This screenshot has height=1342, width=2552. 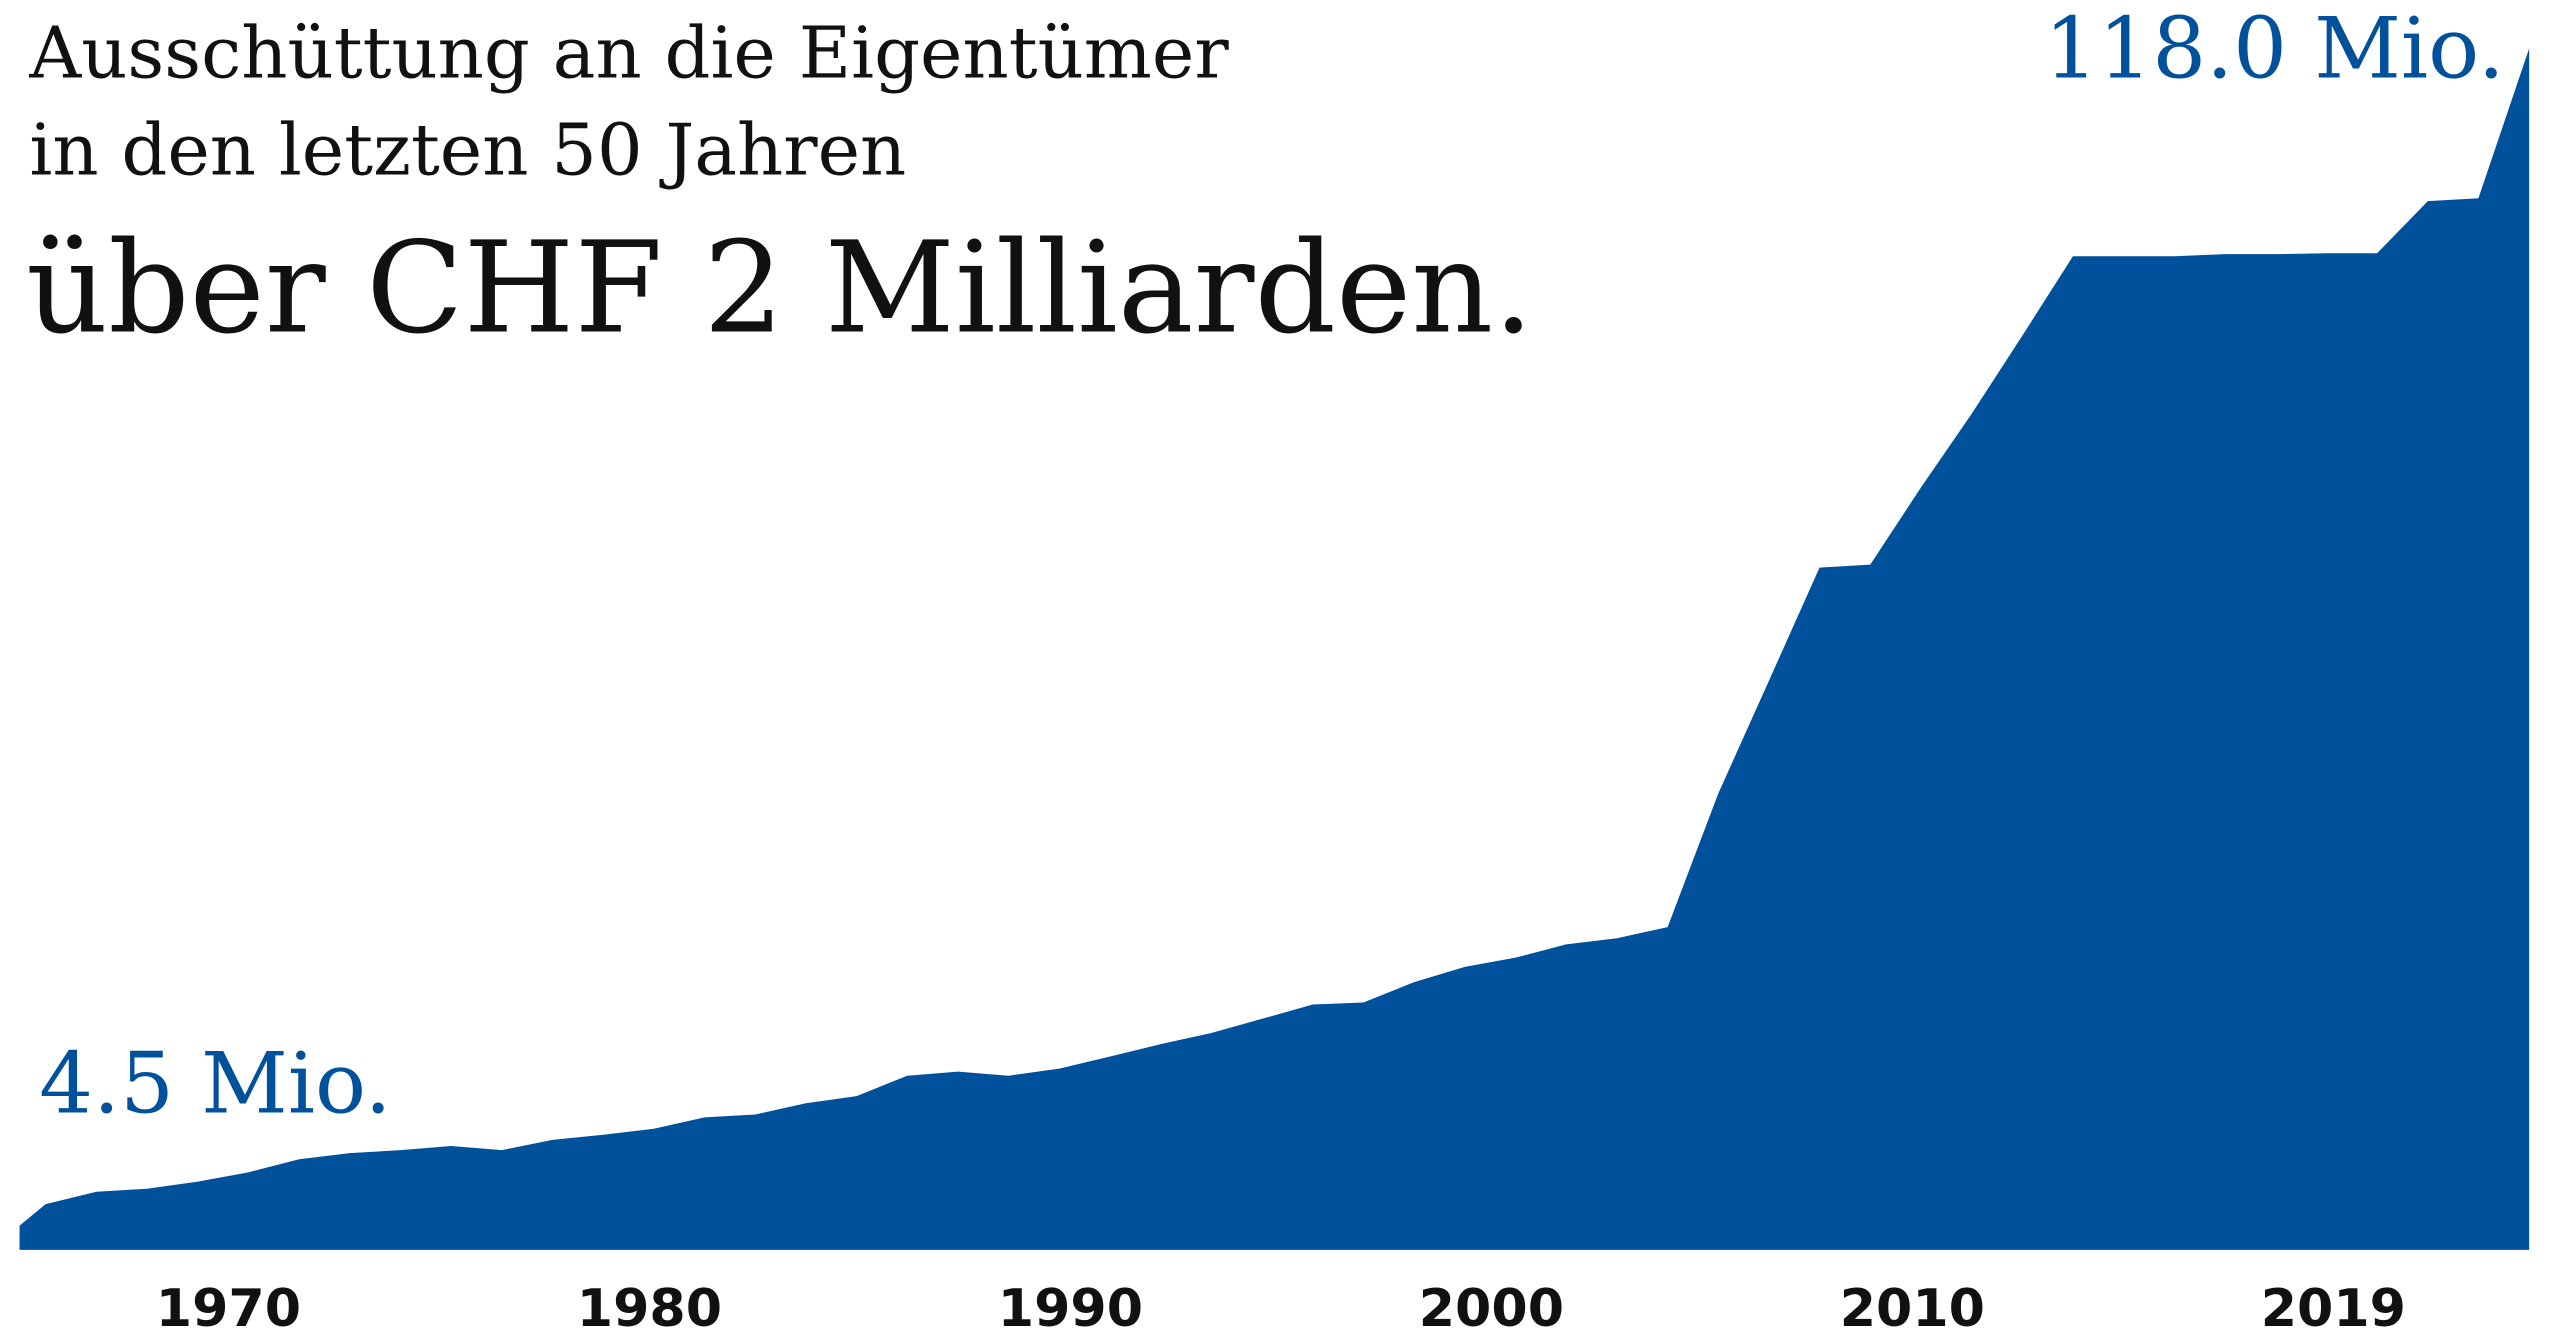 I want to click on x-tick-label: 2010, so click(x=1912, y=1309).